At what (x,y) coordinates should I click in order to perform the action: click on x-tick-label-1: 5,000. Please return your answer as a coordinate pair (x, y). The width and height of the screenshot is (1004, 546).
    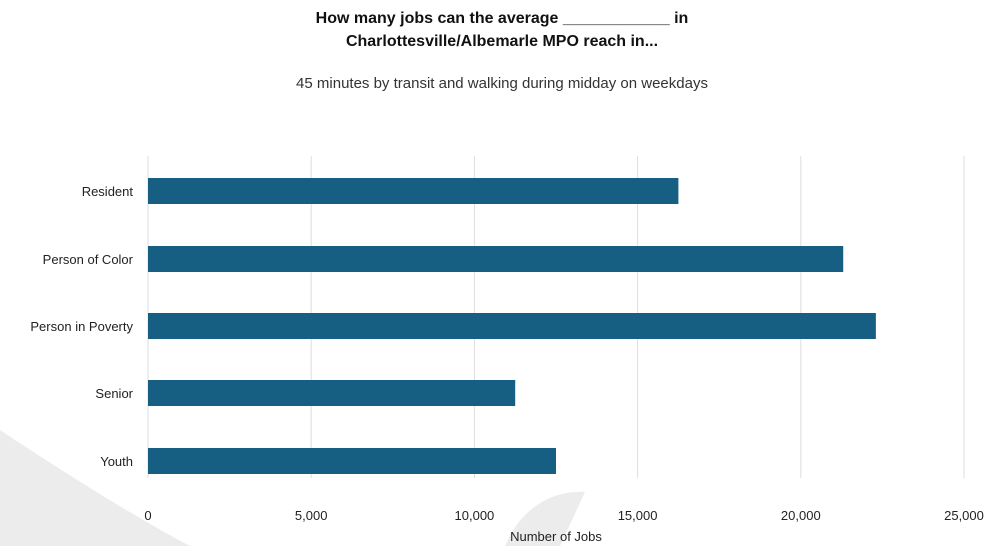
    Looking at the image, I should click on (311, 515).